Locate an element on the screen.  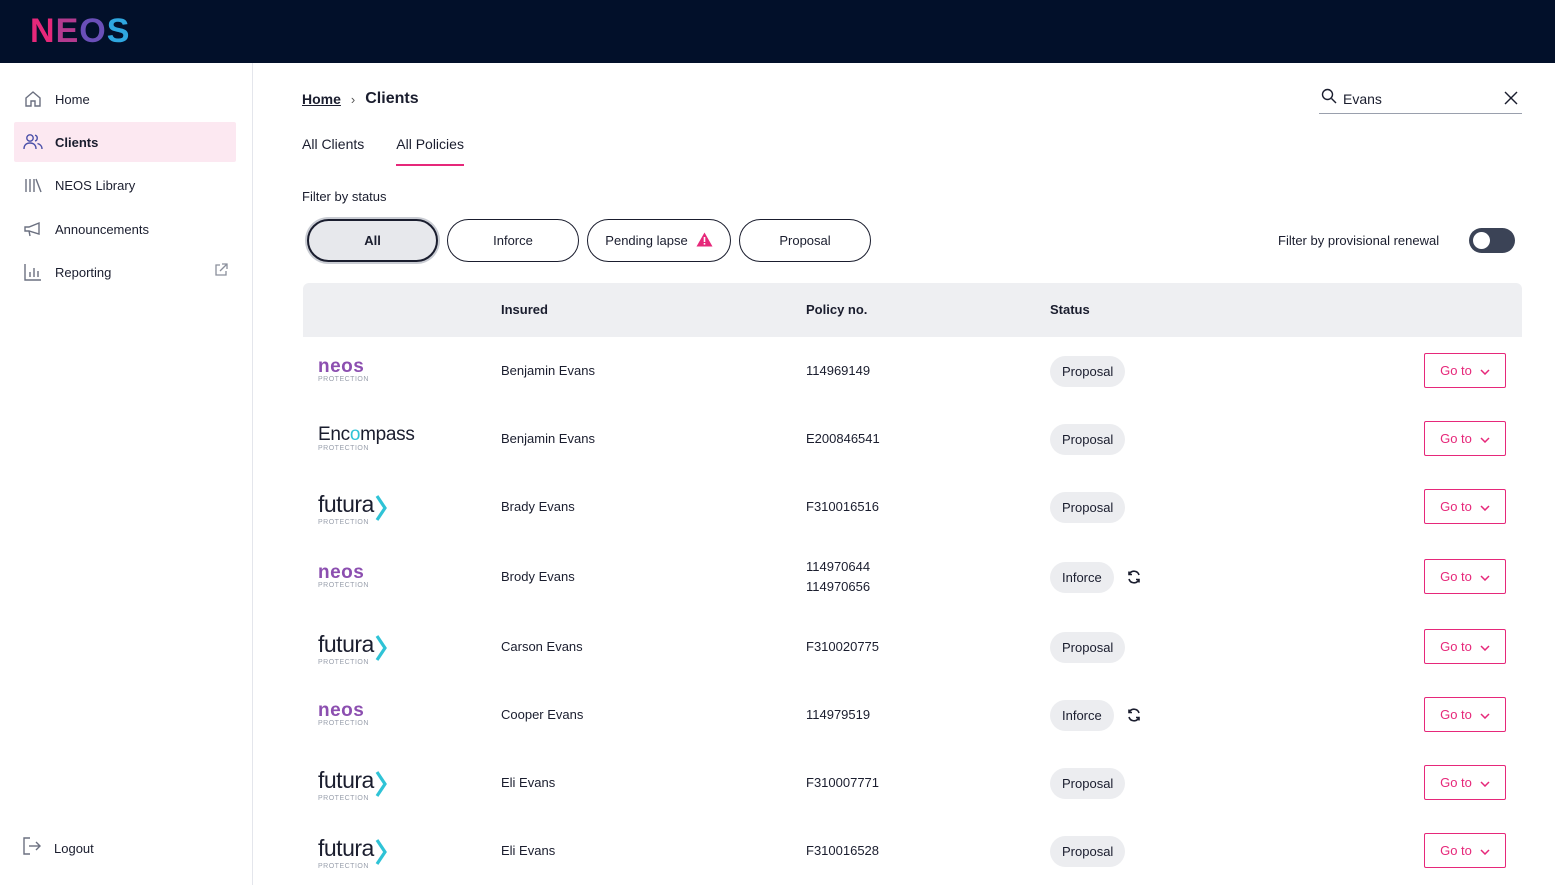
sidebar-item-neos-library: NEOS Library is located at coordinates (125, 185).